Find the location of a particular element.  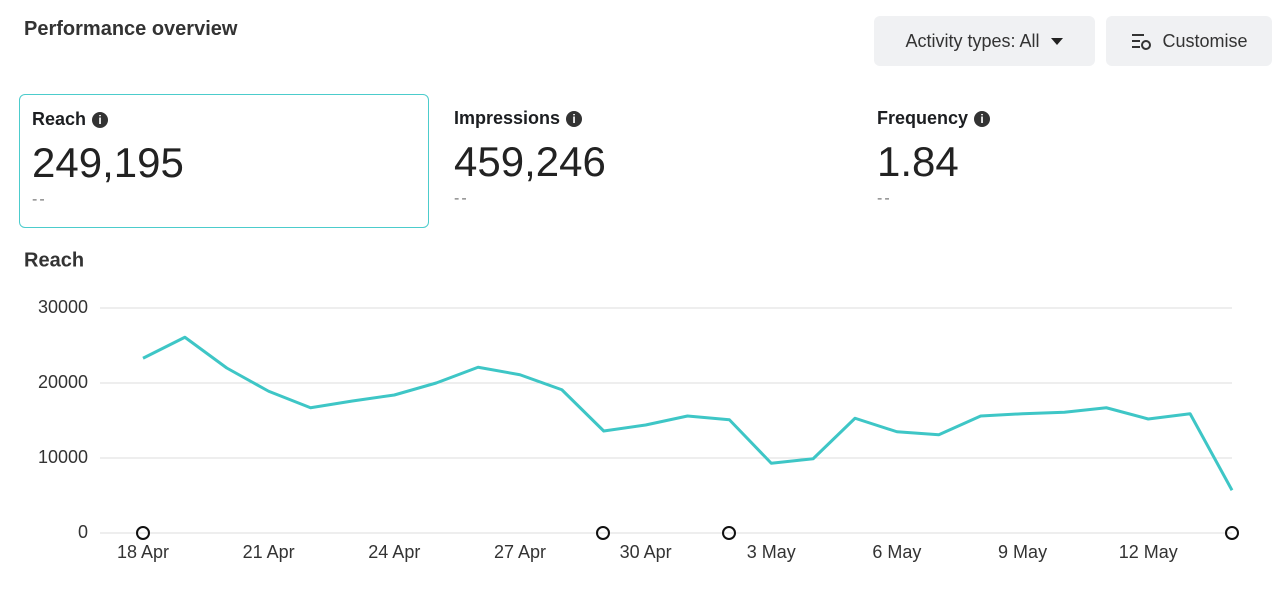

y-tick-label: 10000 is located at coordinates (63, 457).